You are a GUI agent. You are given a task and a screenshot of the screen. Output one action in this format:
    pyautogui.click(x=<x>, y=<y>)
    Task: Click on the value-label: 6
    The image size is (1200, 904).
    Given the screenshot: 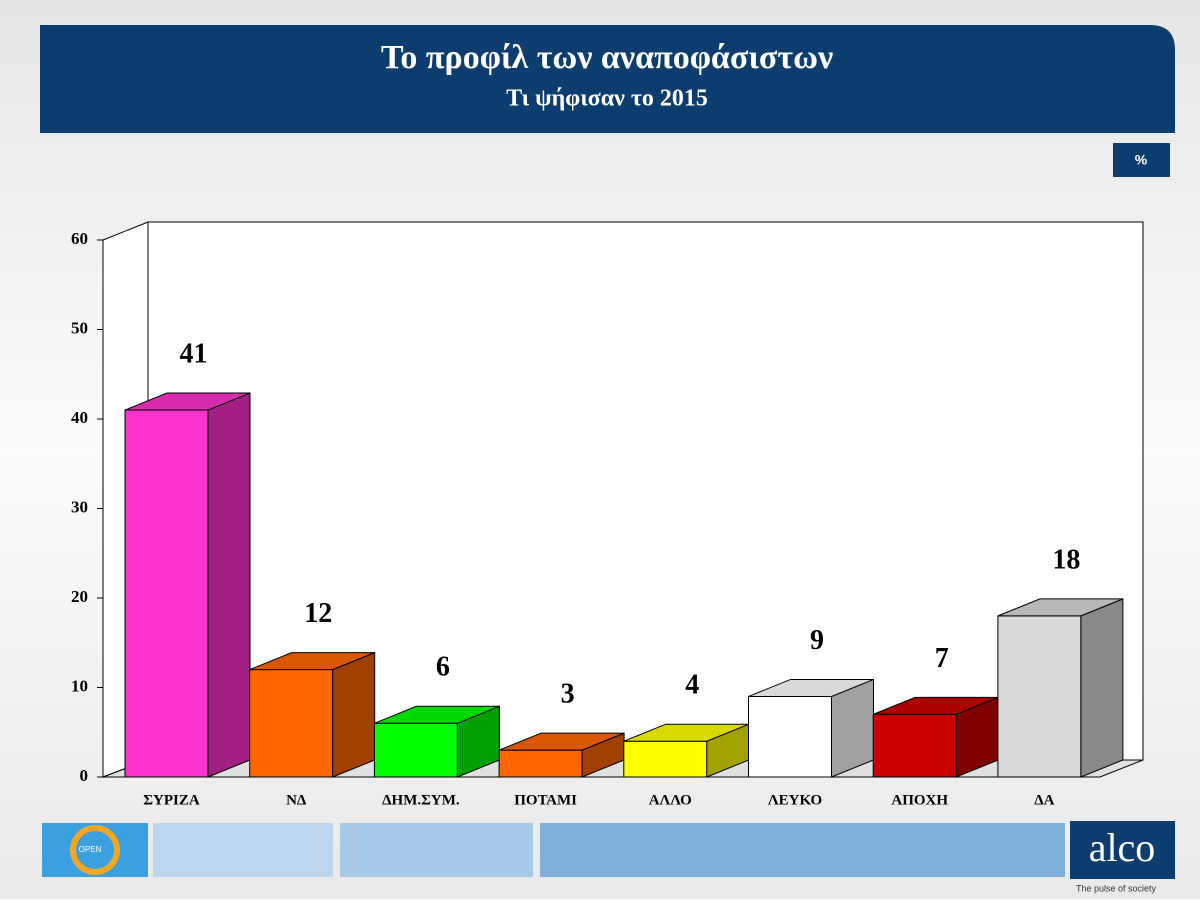 What is the action you would take?
    pyautogui.click(x=443, y=667)
    